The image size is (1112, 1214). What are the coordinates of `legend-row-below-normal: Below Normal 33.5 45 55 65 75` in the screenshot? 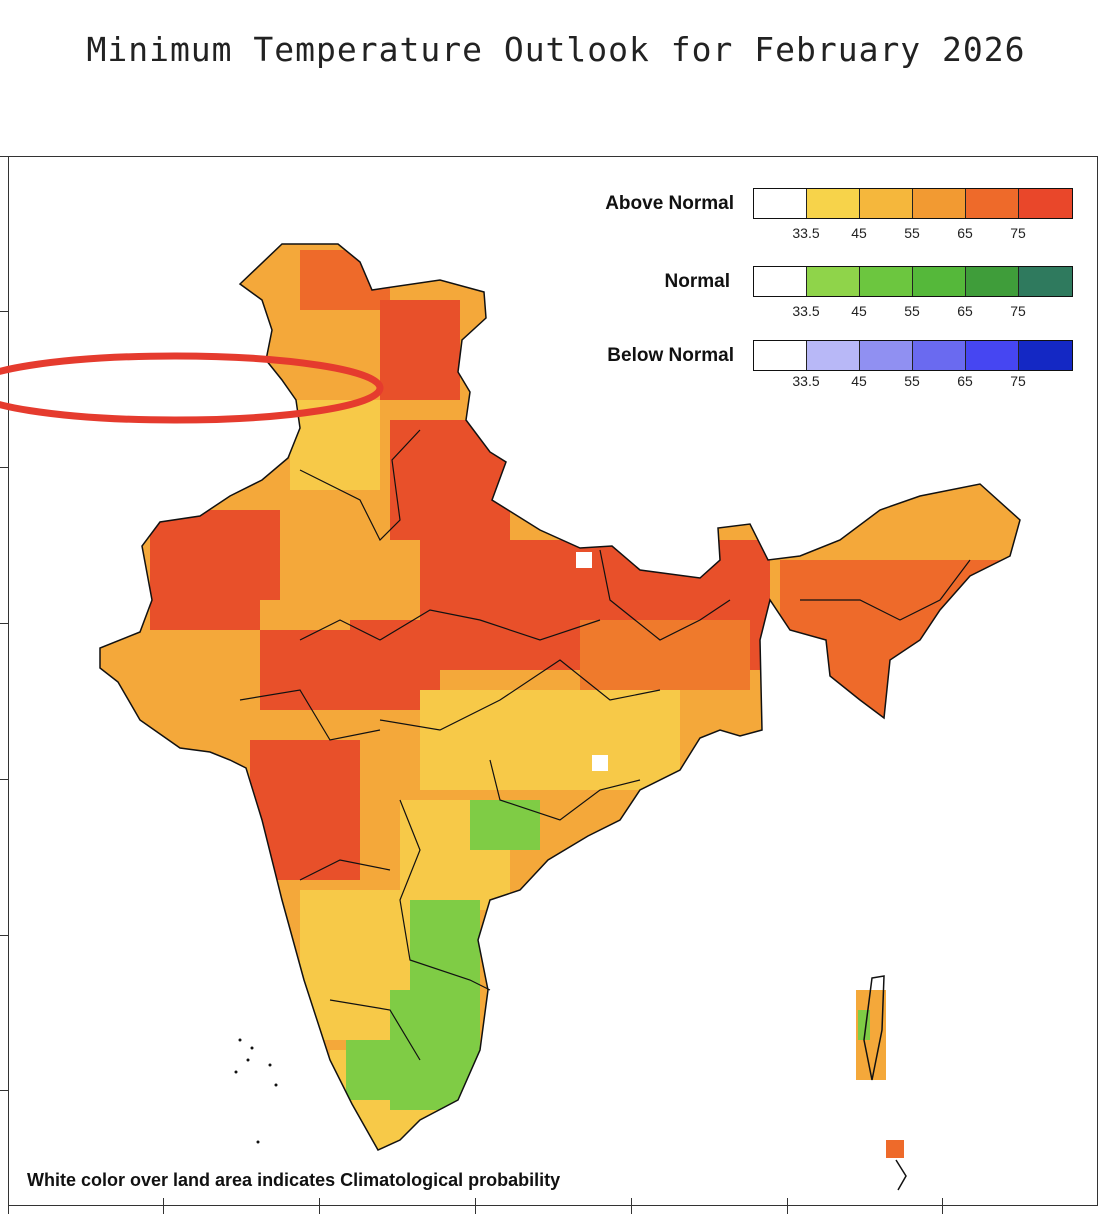 It's located at (835, 367).